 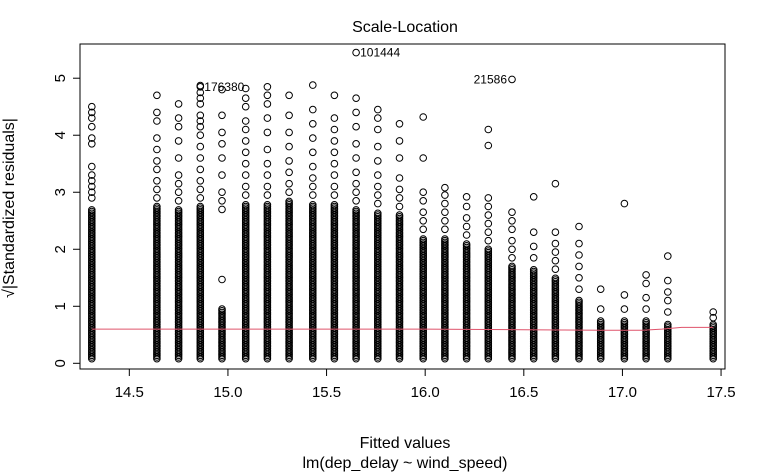 I want to click on point-labels: 101444 21586 176380, so click(x=355, y=70).